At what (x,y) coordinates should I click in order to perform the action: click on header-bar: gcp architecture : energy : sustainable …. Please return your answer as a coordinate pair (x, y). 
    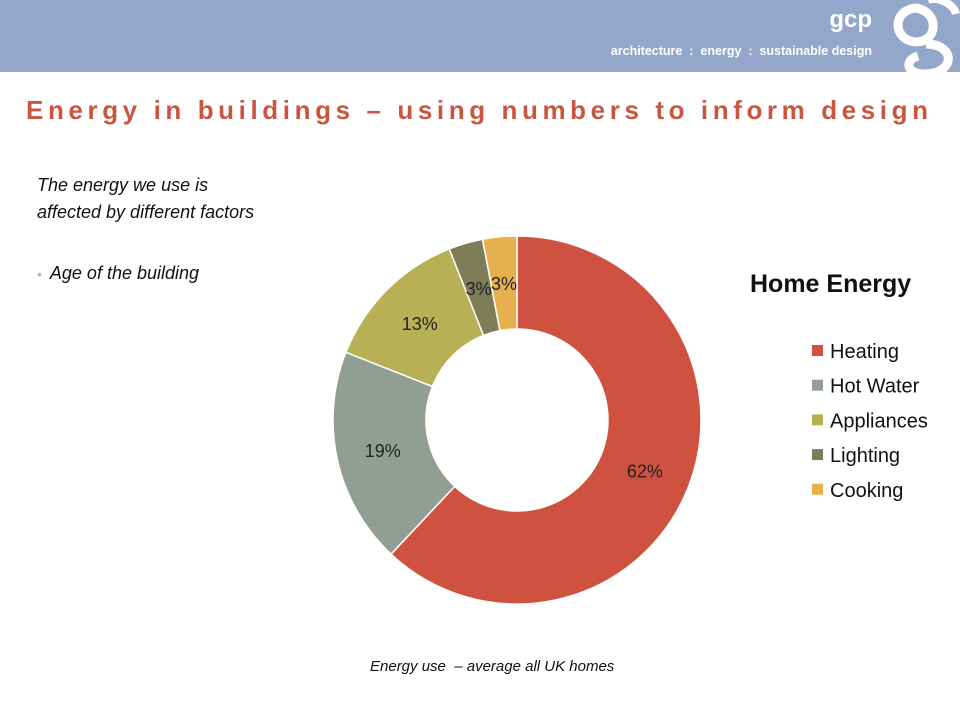
    Looking at the image, I should click on (480, 36).